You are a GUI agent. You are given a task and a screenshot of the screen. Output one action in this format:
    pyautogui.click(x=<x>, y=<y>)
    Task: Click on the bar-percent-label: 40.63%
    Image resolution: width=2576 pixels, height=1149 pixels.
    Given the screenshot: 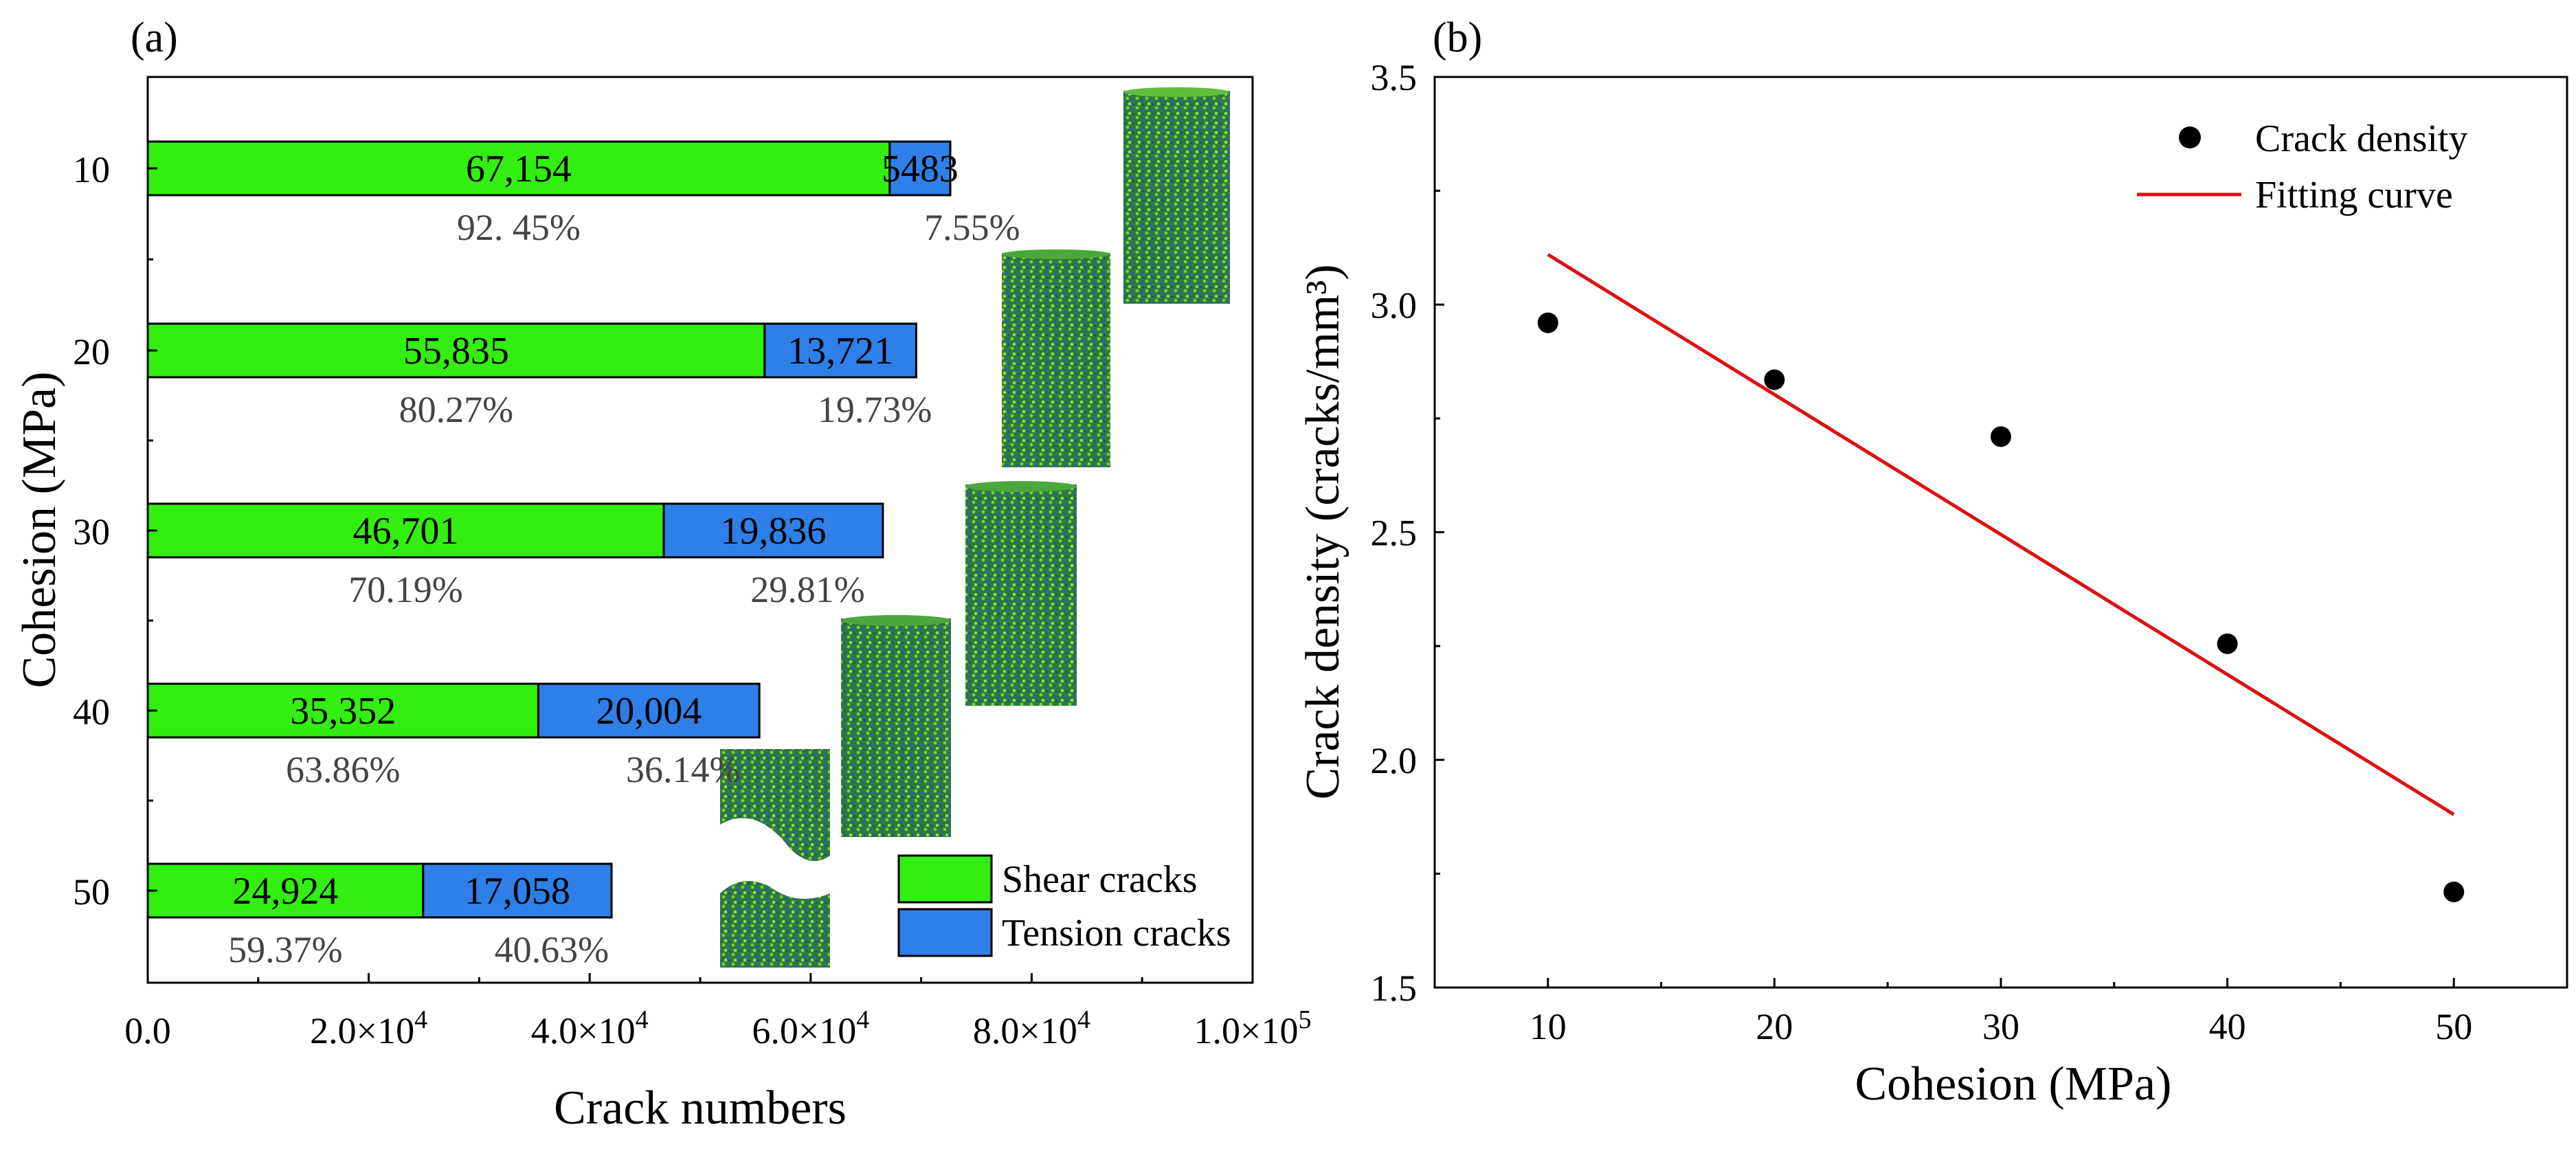 What is the action you would take?
    pyautogui.click(x=552, y=949)
    